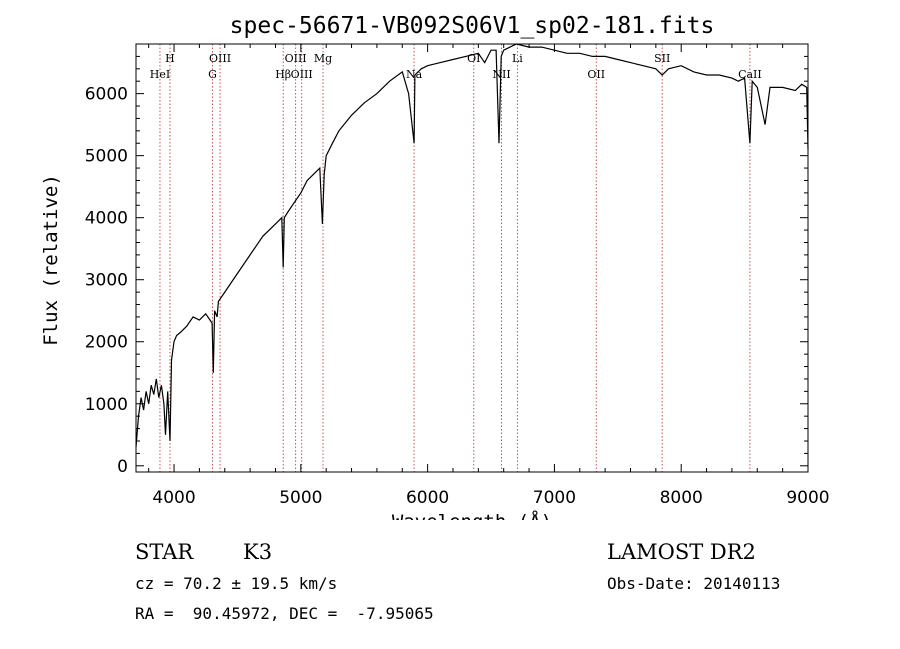 The height and width of the screenshot is (649, 900). What do you see at coordinates (323, 58) in the screenshot?
I see `spectral-line-label: Mg` at bounding box center [323, 58].